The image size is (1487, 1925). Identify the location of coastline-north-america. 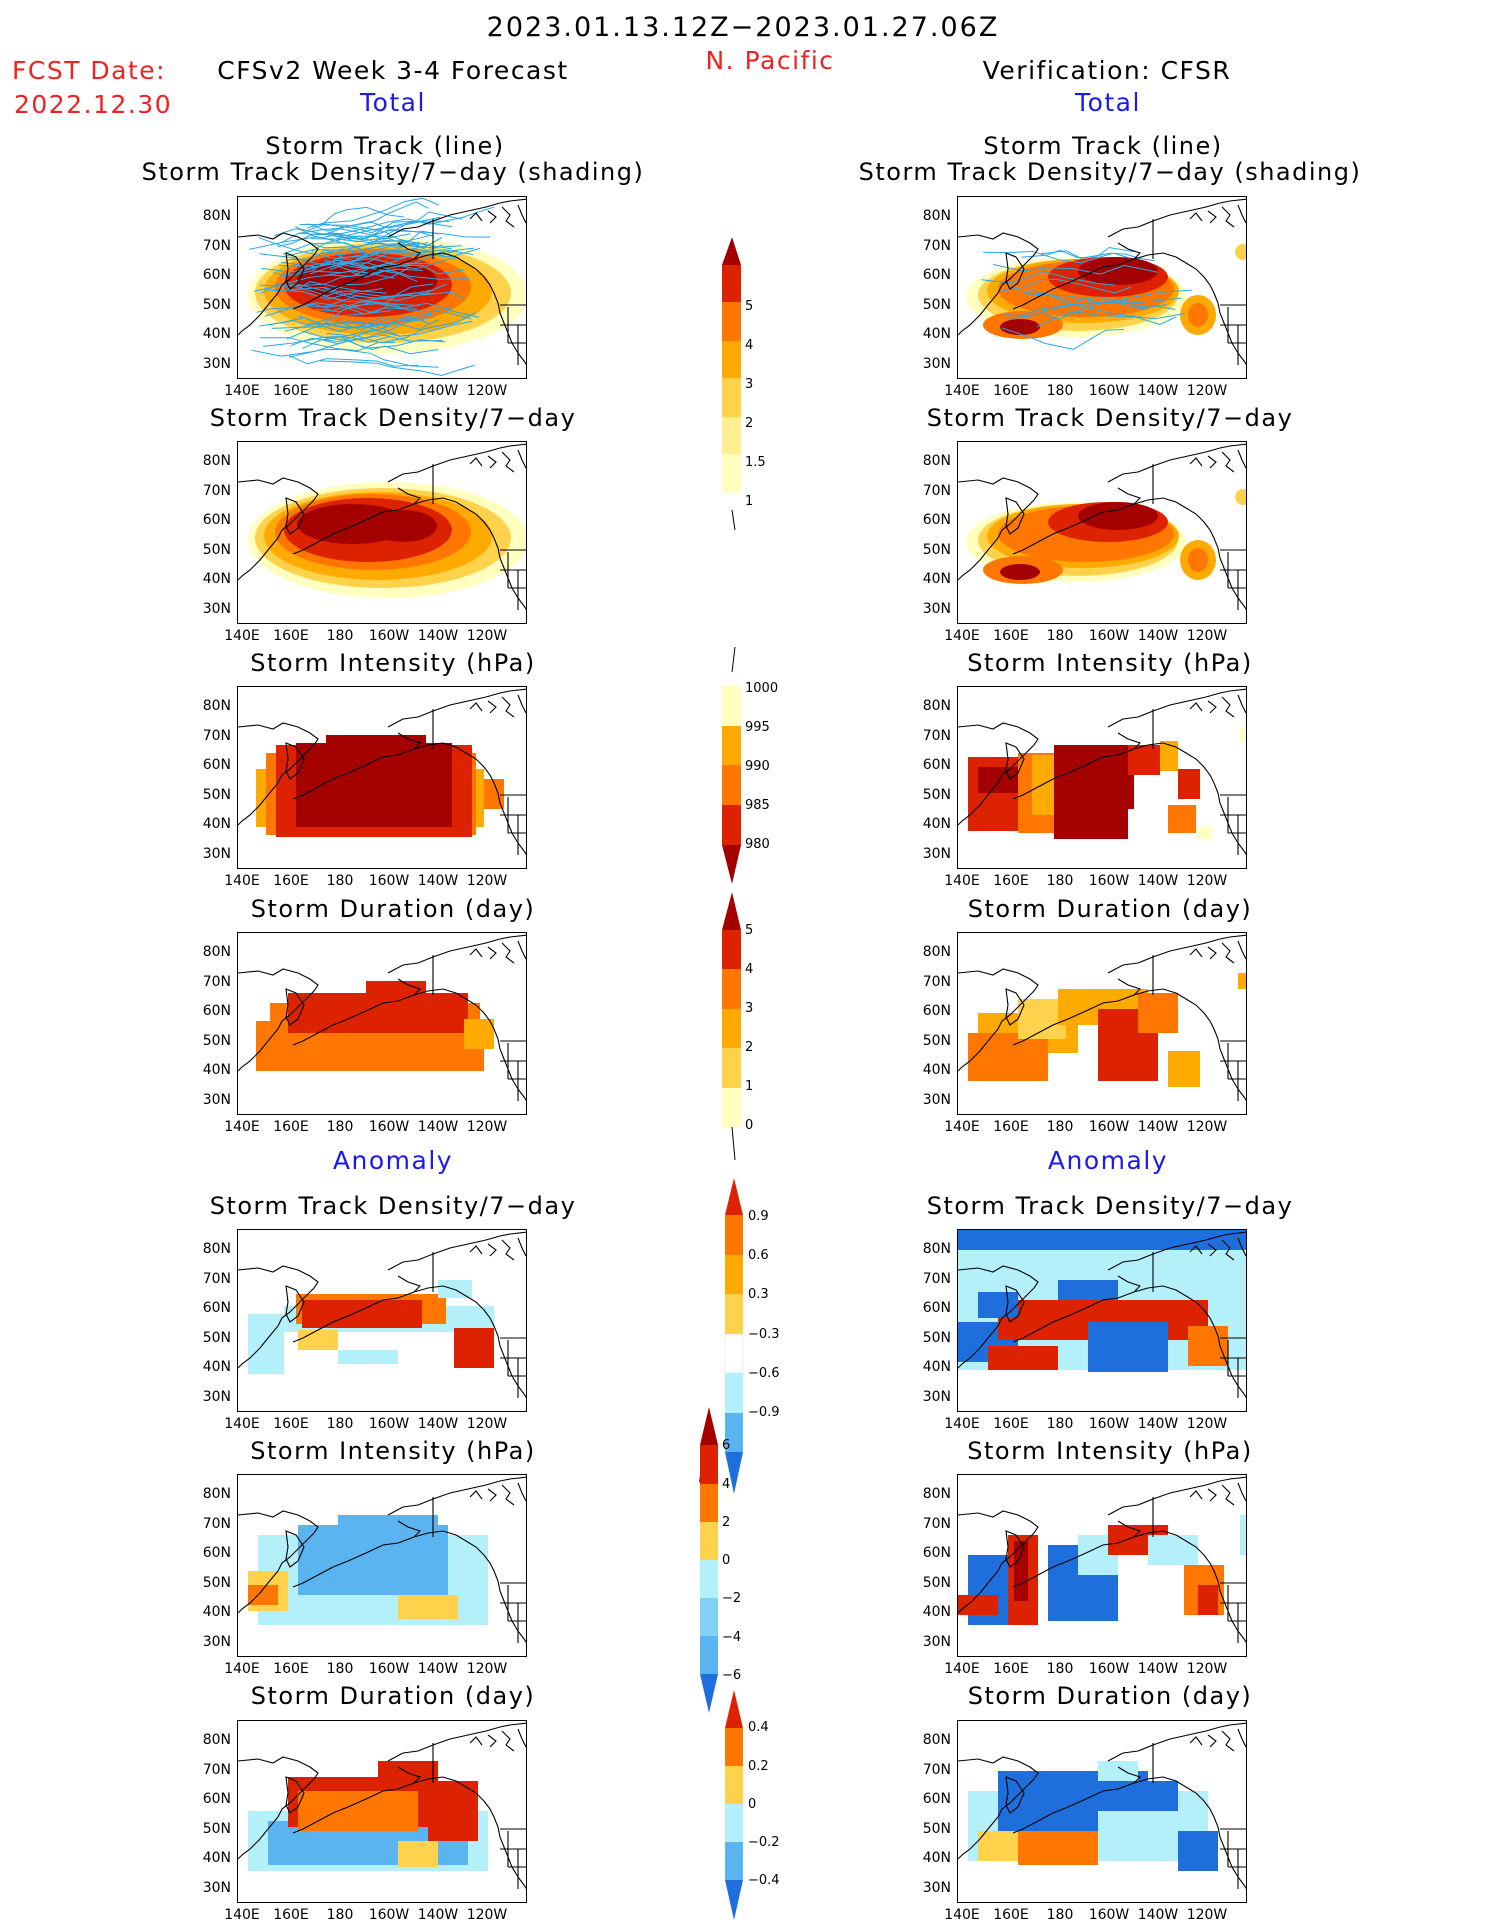
(1189, 1586).